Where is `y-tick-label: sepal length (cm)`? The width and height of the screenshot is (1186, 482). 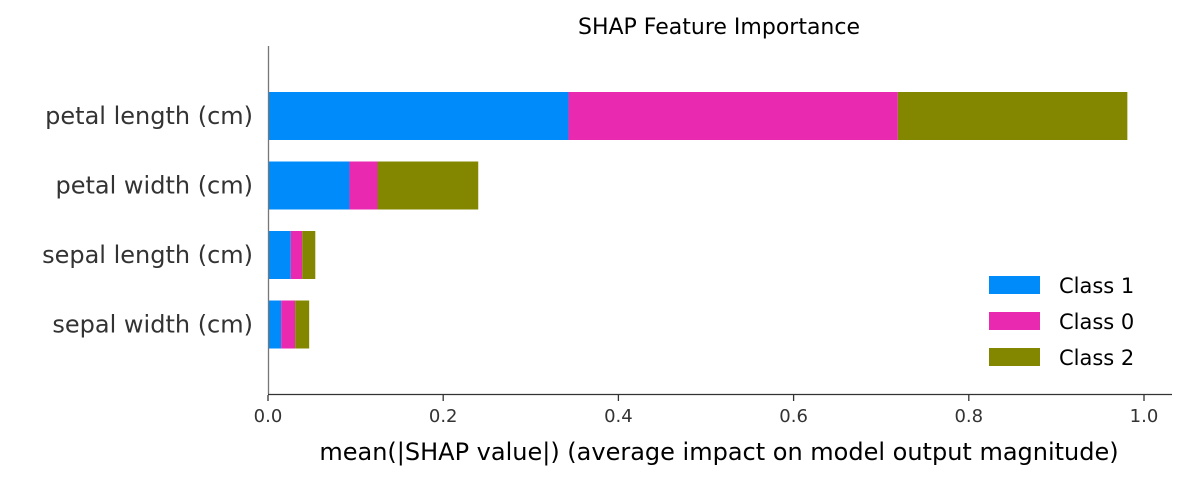
y-tick-label: sepal length (cm) is located at coordinates (147, 255).